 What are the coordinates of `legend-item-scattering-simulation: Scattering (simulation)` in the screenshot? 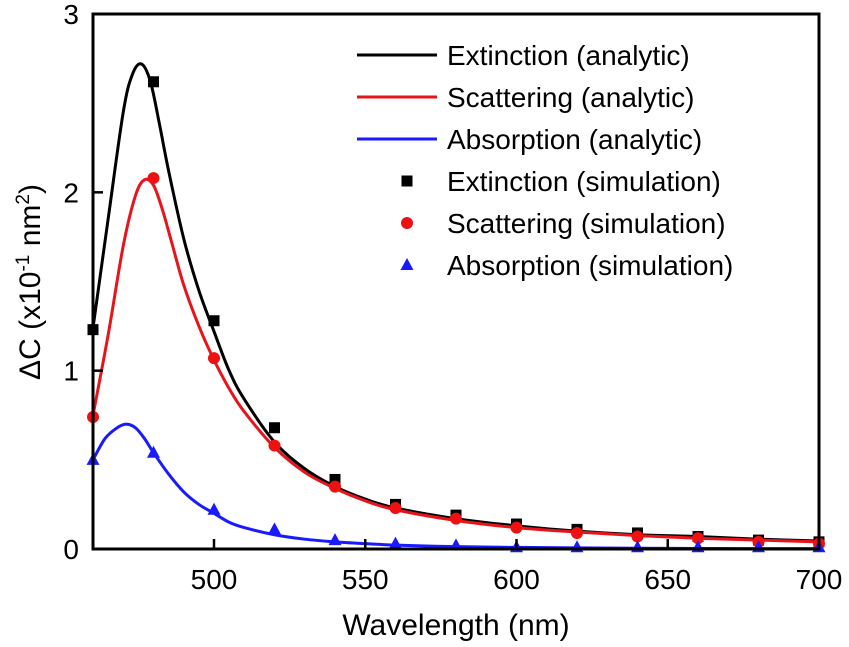 It's located at (563, 223).